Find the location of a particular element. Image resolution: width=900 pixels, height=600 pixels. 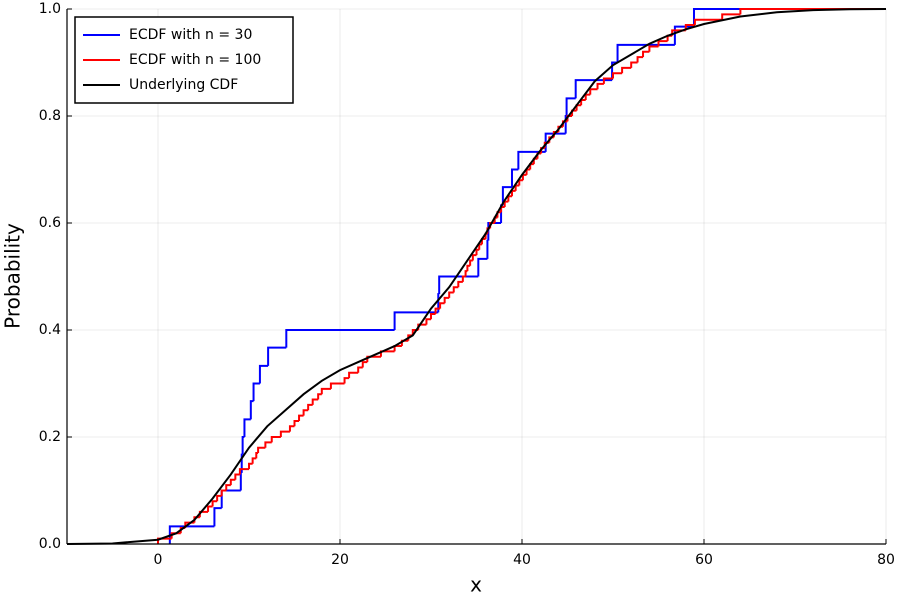

y-axis-label: Probability is located at coordinates (13, 276).